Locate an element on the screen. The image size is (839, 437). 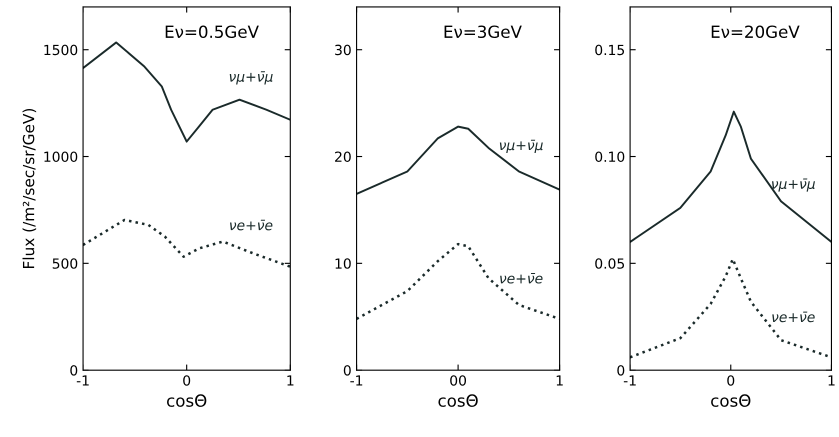
y-tick-label: 0.05 is located at coordinates (609, 263).